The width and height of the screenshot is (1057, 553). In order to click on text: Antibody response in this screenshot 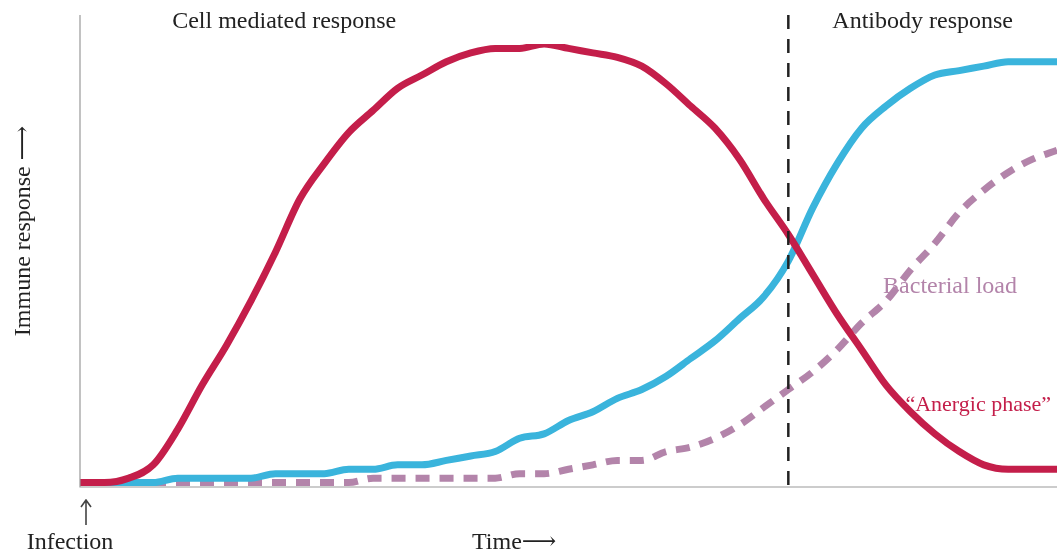, I will do `click(922, 20)`.